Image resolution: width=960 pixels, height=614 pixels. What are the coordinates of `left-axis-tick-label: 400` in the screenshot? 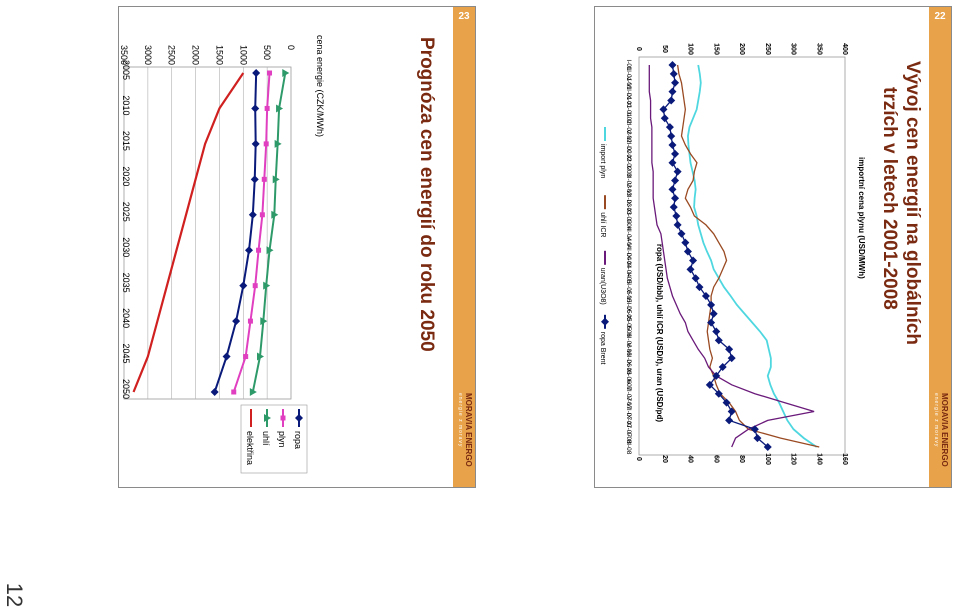 It's located at (844, 49).